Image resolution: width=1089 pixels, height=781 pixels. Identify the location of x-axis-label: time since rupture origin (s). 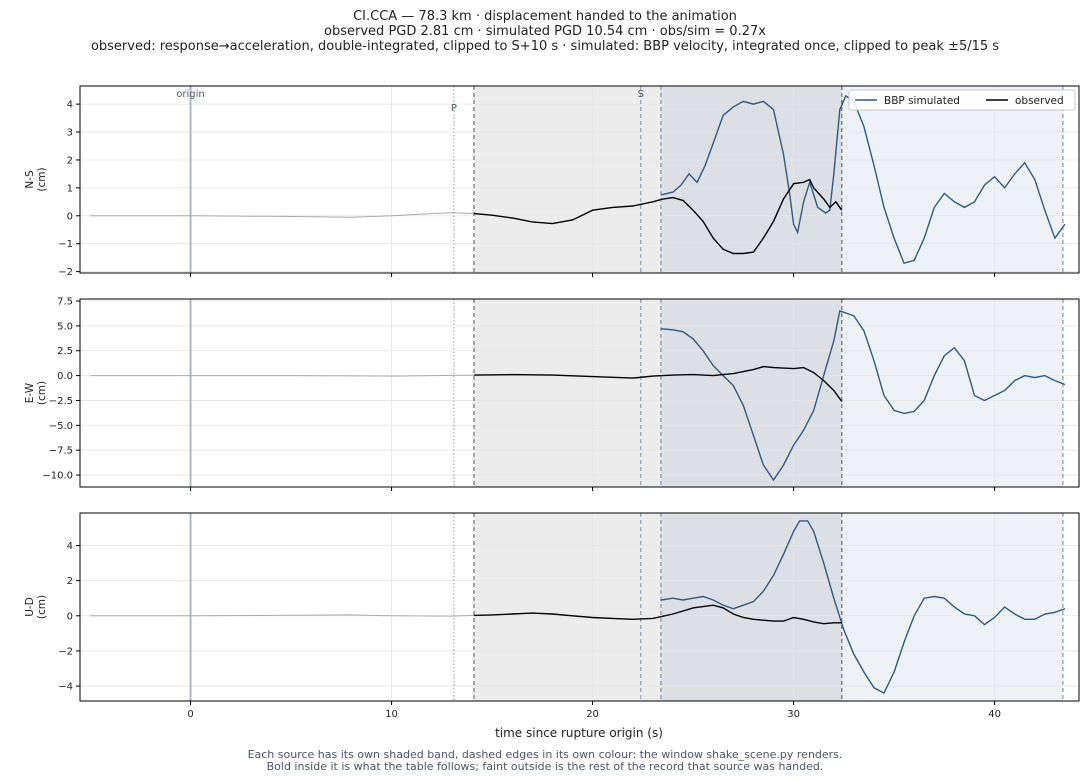
(579, 733).